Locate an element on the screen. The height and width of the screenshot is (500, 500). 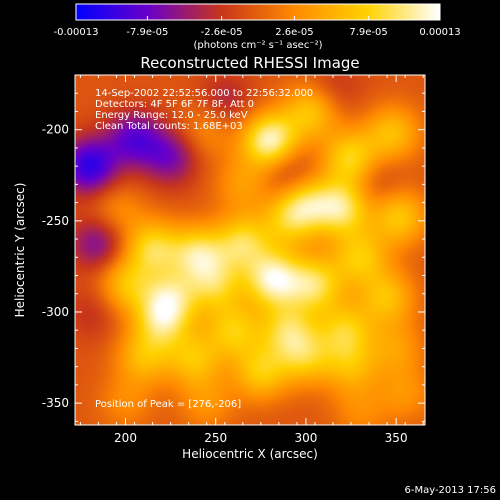
x-tick-label: 300 is located at coordinates (305, 438).